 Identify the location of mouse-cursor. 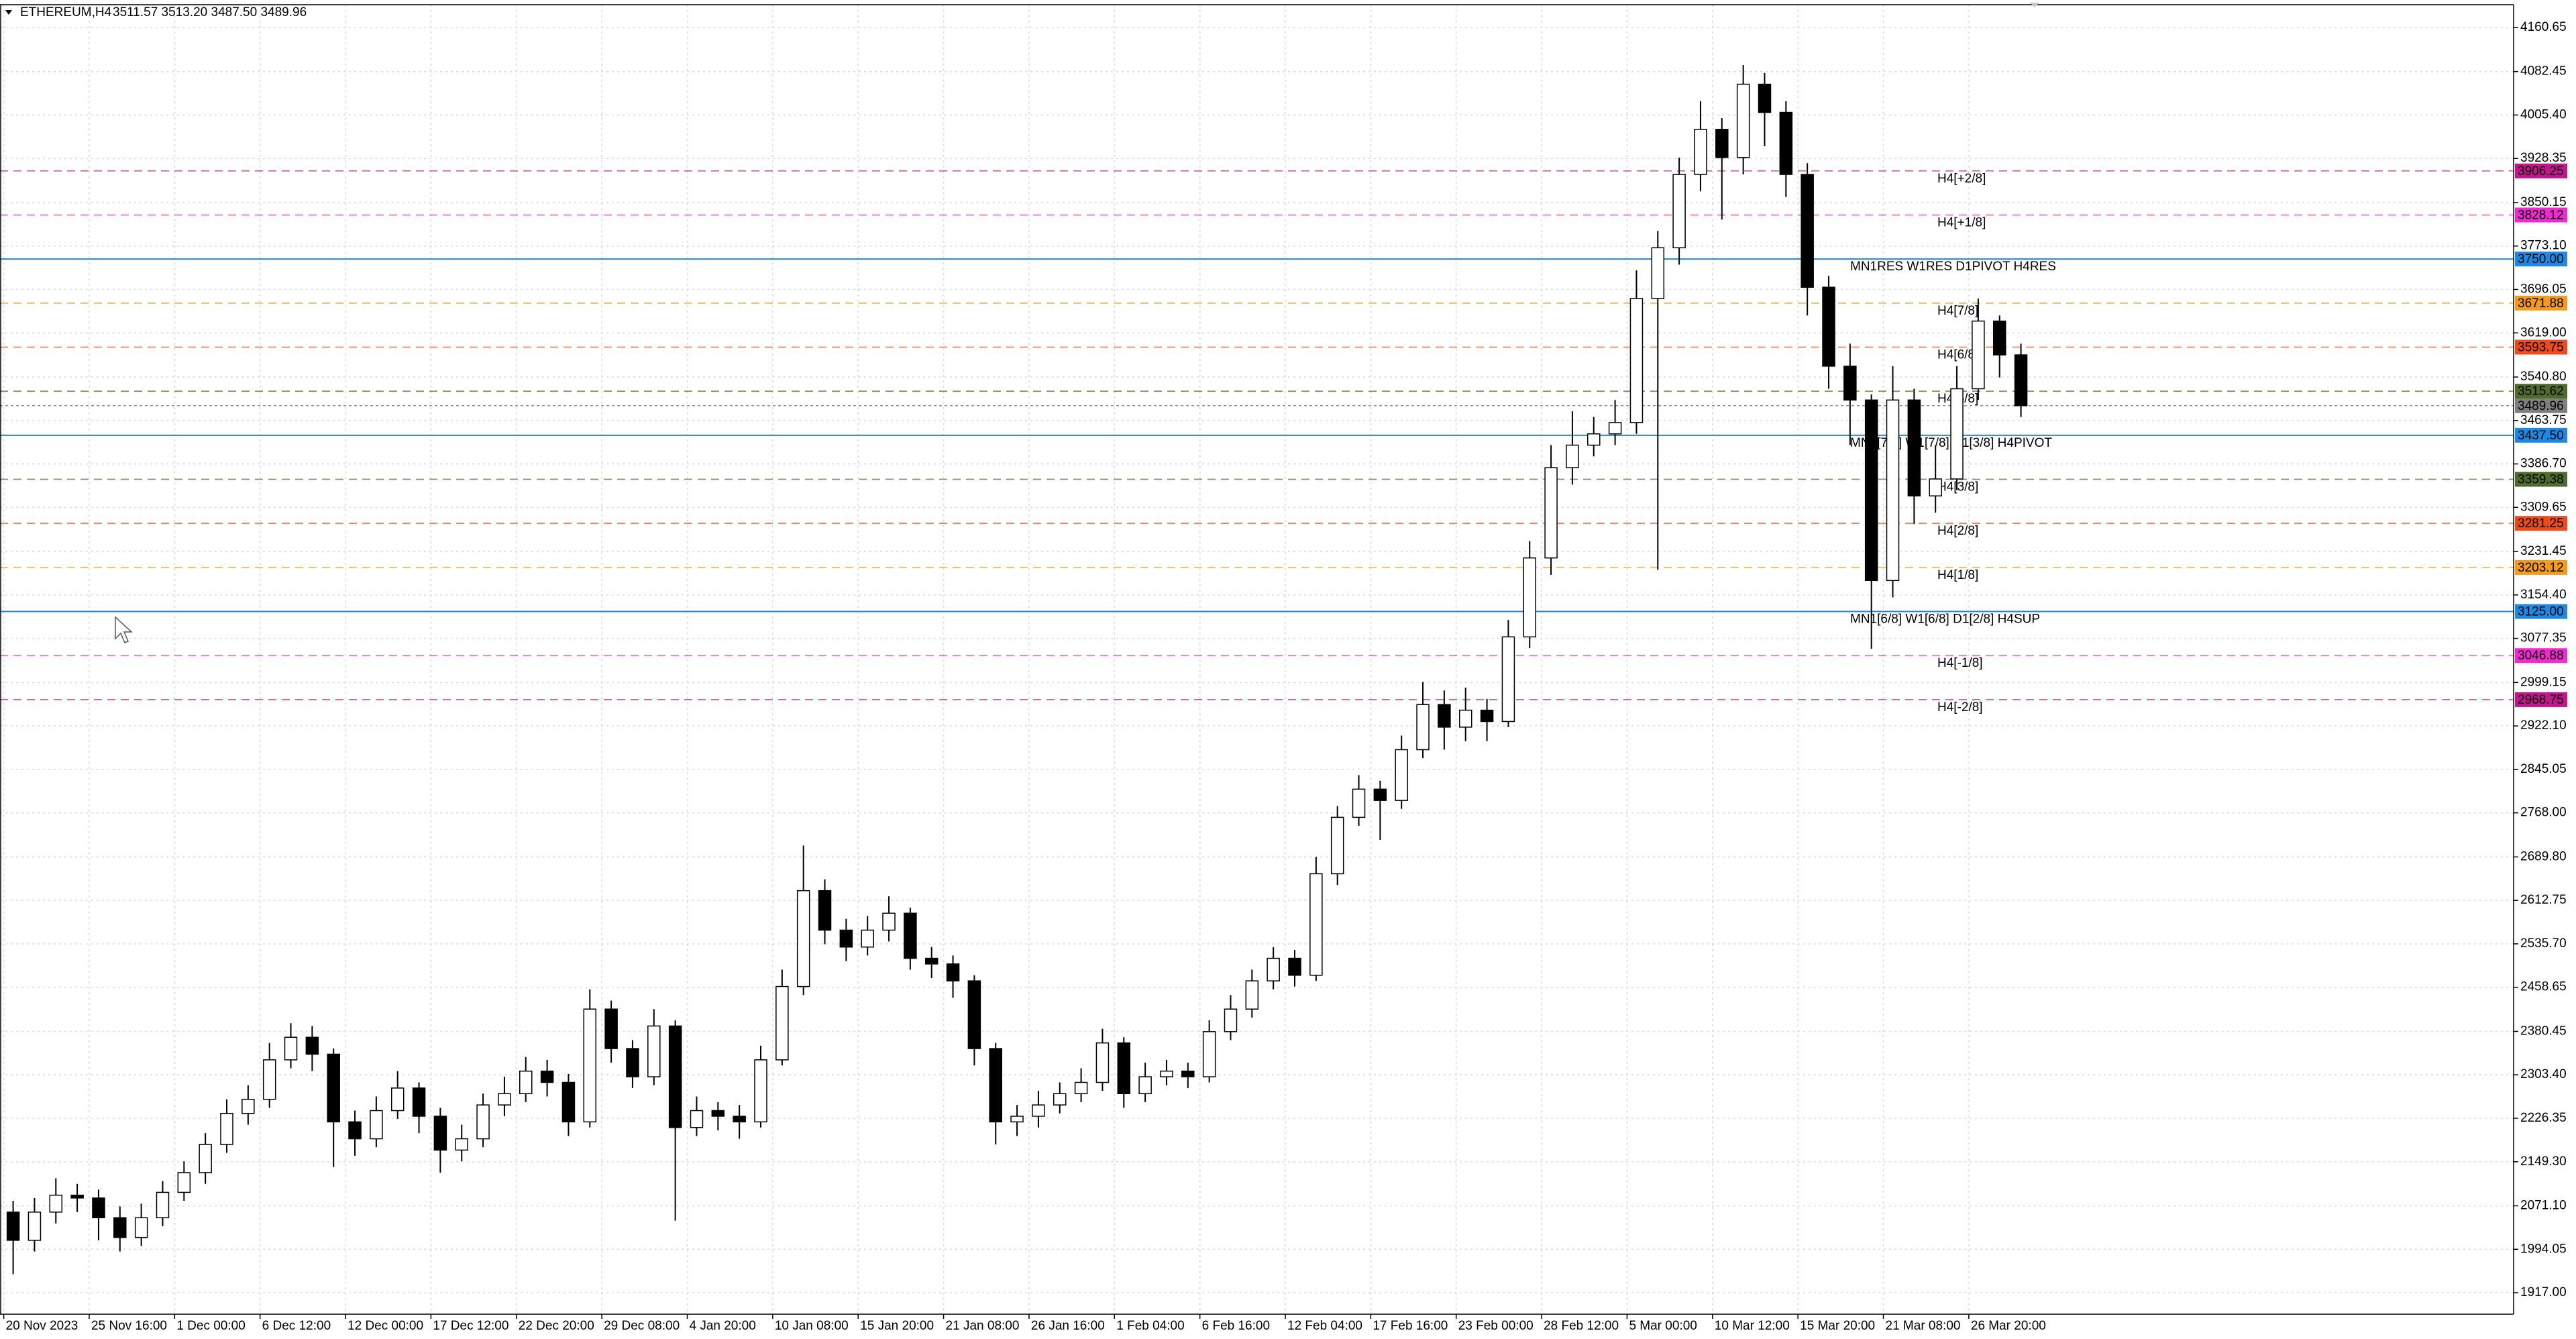
(124, 629).